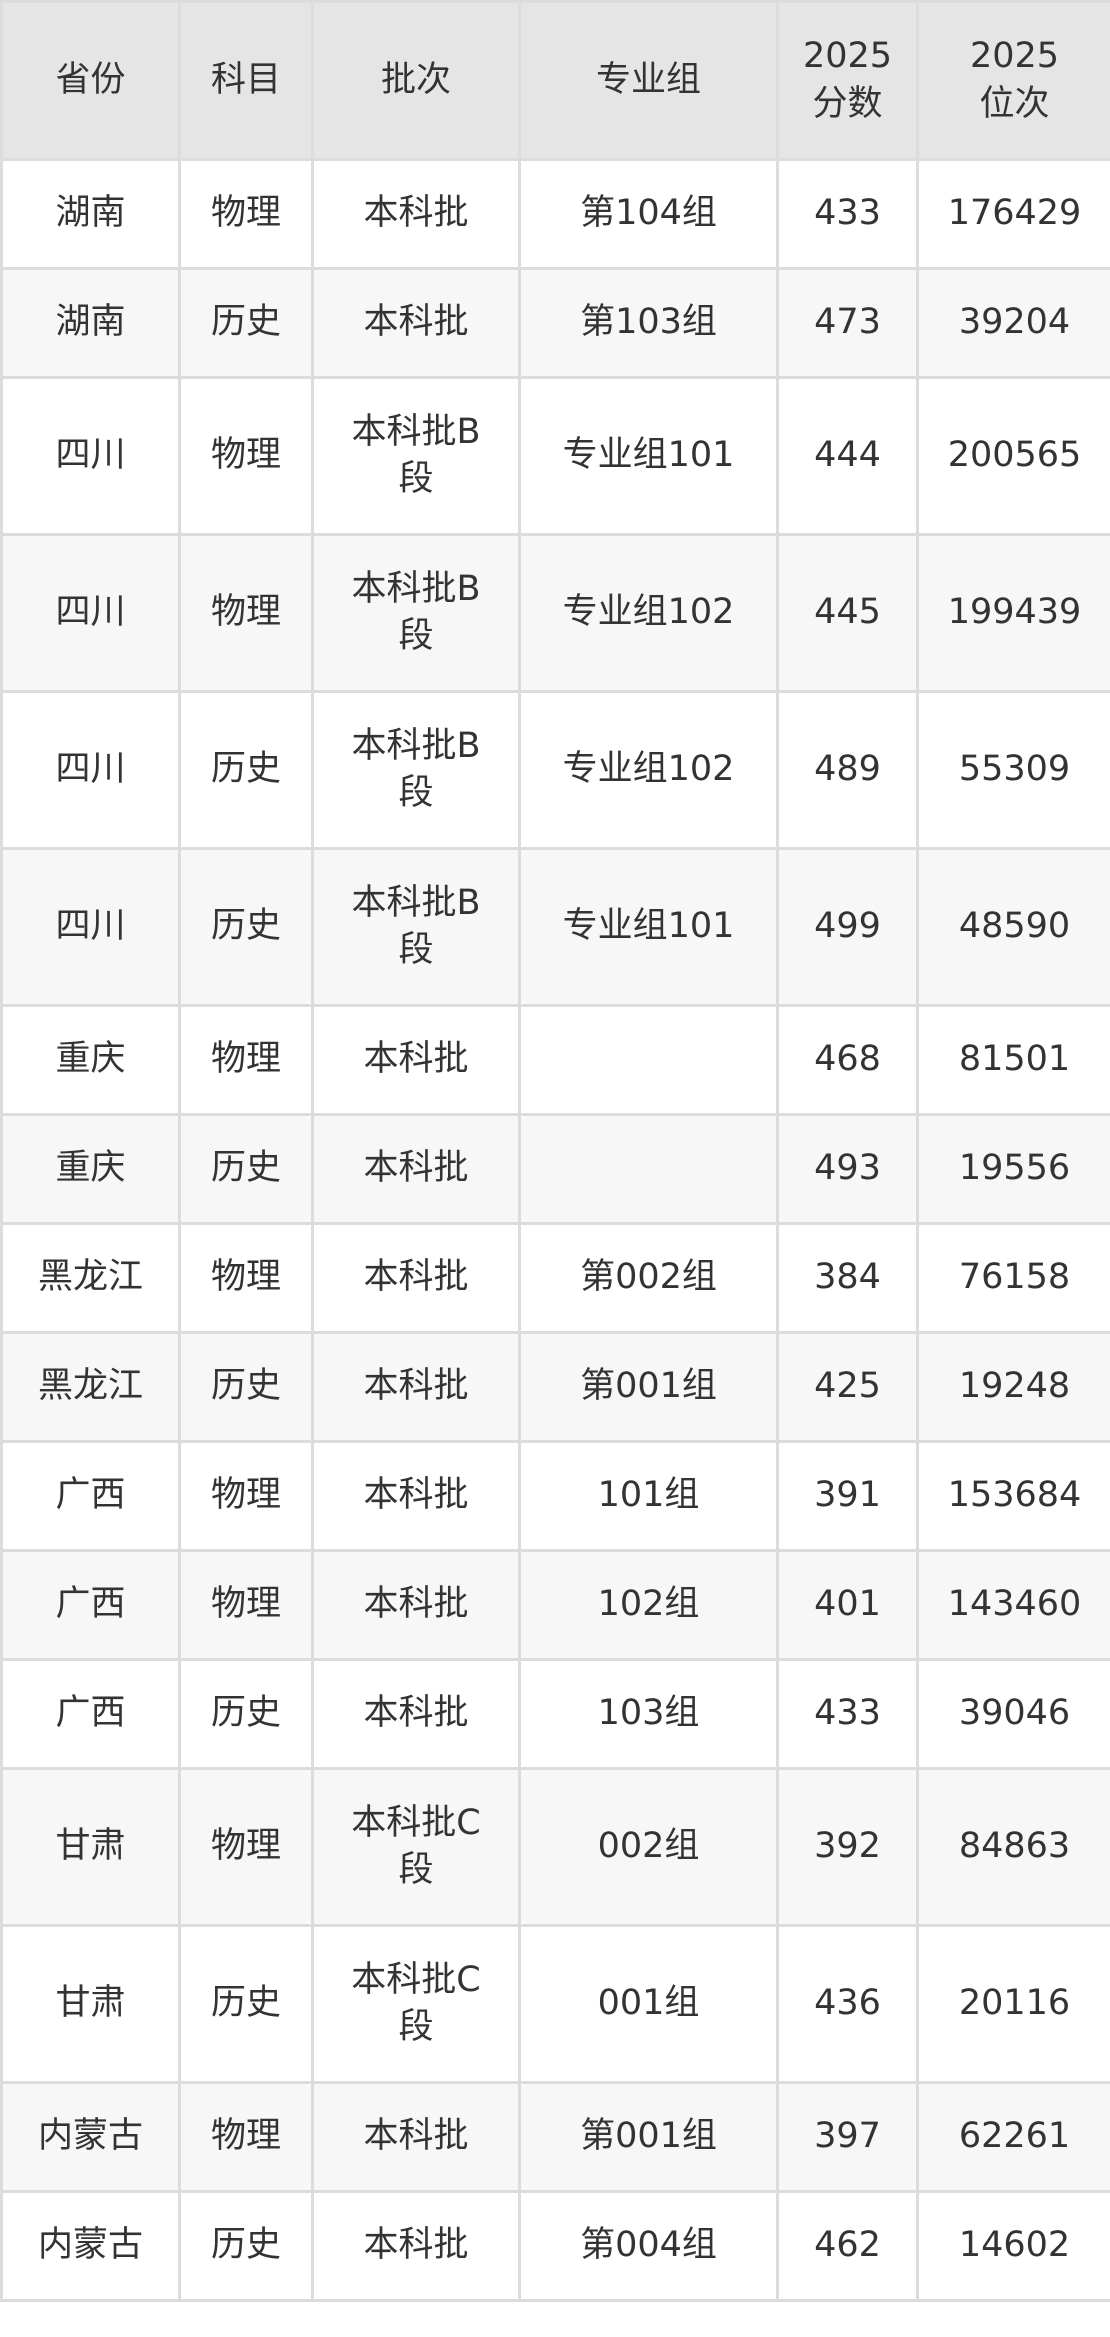 This screenshot has width=1110, height=2337. I want to click on cell-rank-2025: 19556, so click(1013, 1169).